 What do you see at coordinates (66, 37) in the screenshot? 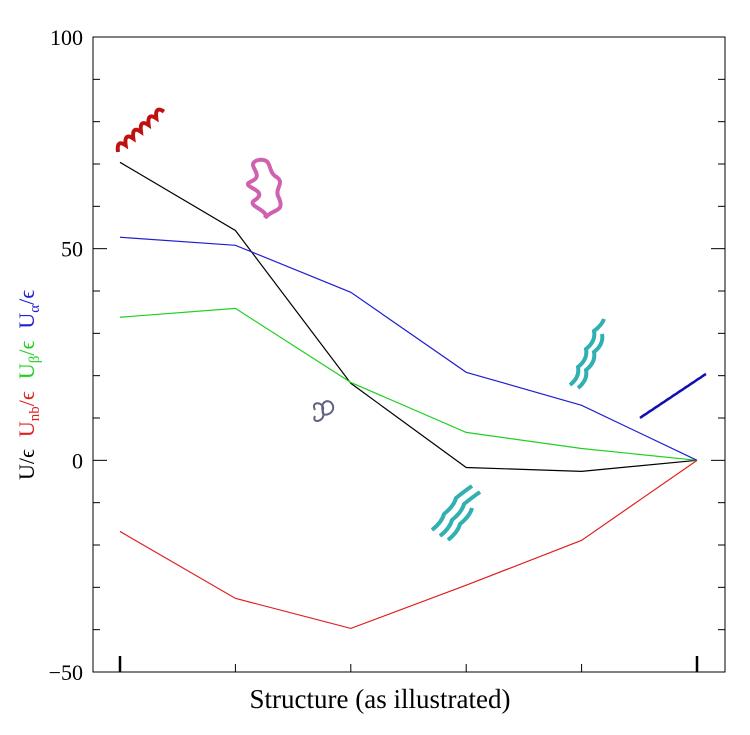
I see `y-tick-label: 100` at bounding box center [66, 37].